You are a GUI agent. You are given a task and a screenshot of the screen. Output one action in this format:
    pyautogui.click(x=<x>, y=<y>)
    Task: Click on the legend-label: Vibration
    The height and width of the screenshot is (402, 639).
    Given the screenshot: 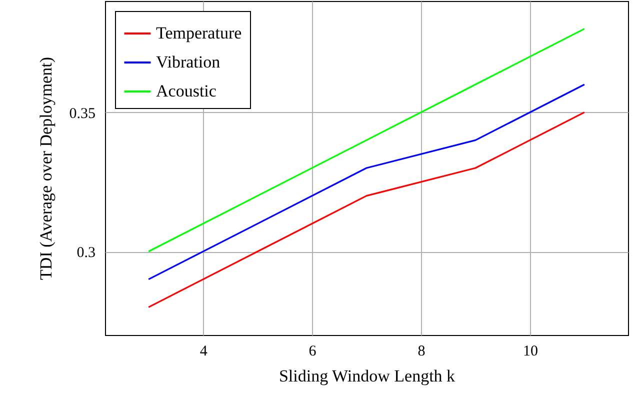 What is the action you would take?
    pyautogui.click(x=188, y=62)
    